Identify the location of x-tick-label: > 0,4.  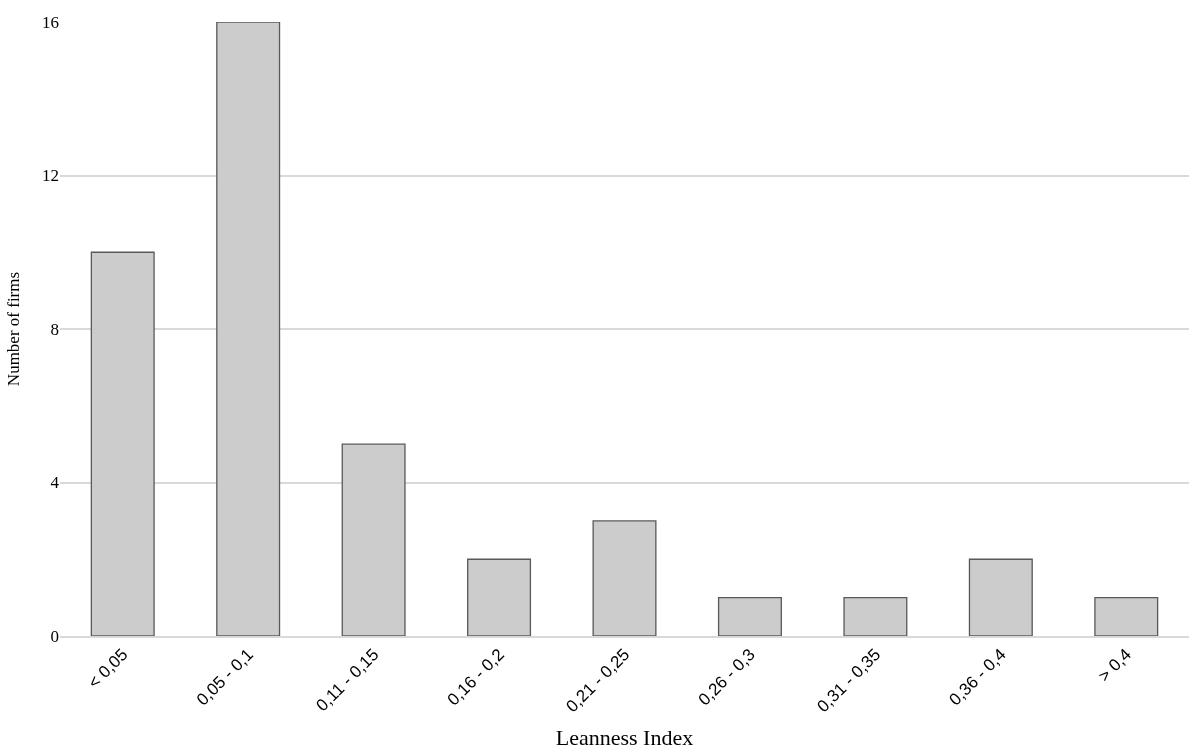
(1115, 665).